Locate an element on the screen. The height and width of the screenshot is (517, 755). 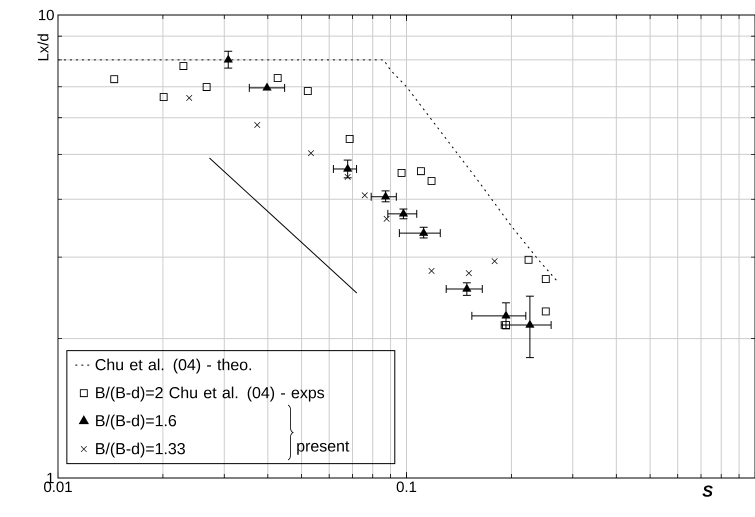
legend-label: B/(B-d)=1.33 is located at coordinates (140, 450).